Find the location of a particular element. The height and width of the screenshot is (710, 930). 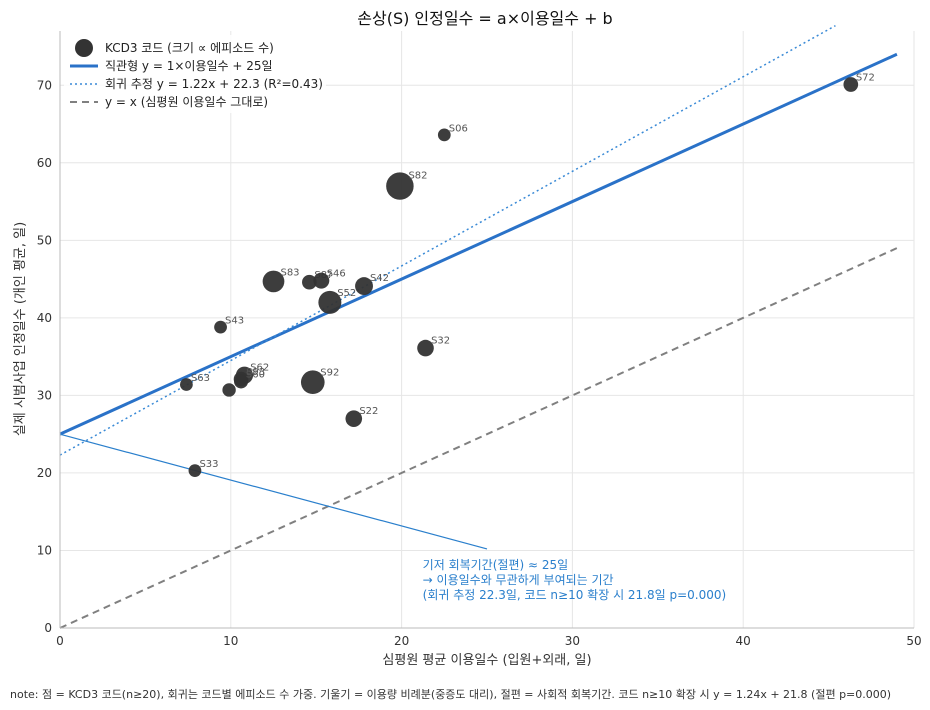

point-label: S33 is located at coordinates (208, 464).